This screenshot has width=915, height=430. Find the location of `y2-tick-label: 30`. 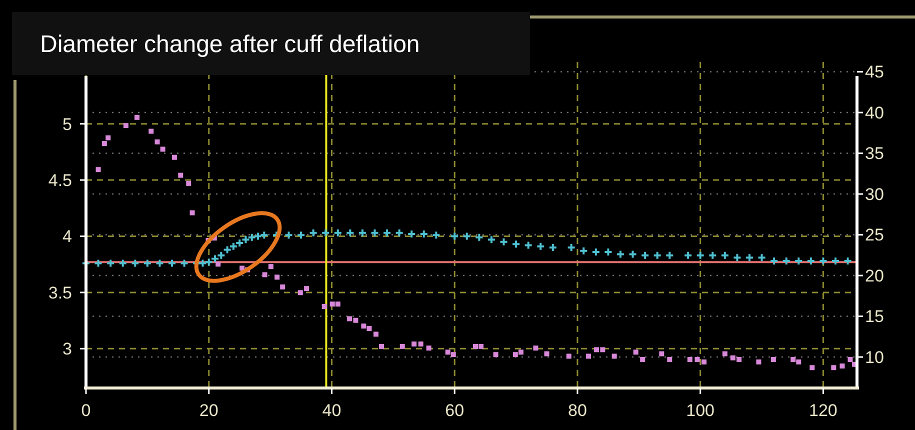

y2-tick-label: 30 is located at coordinates (874, 194).